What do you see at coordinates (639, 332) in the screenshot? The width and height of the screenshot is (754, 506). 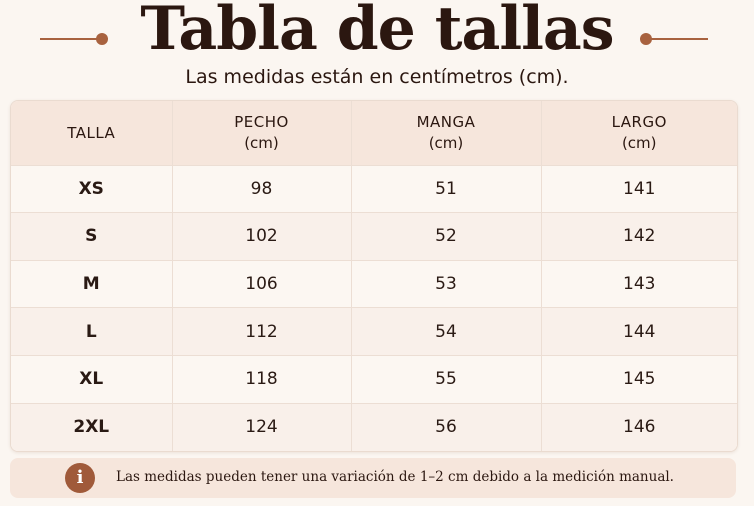 I see `largo-cell: 144` at bounding box center [639, 332].